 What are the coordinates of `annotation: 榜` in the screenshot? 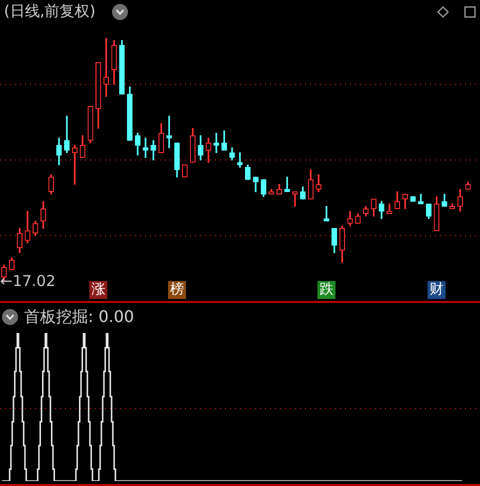 It's located at (177, 290).